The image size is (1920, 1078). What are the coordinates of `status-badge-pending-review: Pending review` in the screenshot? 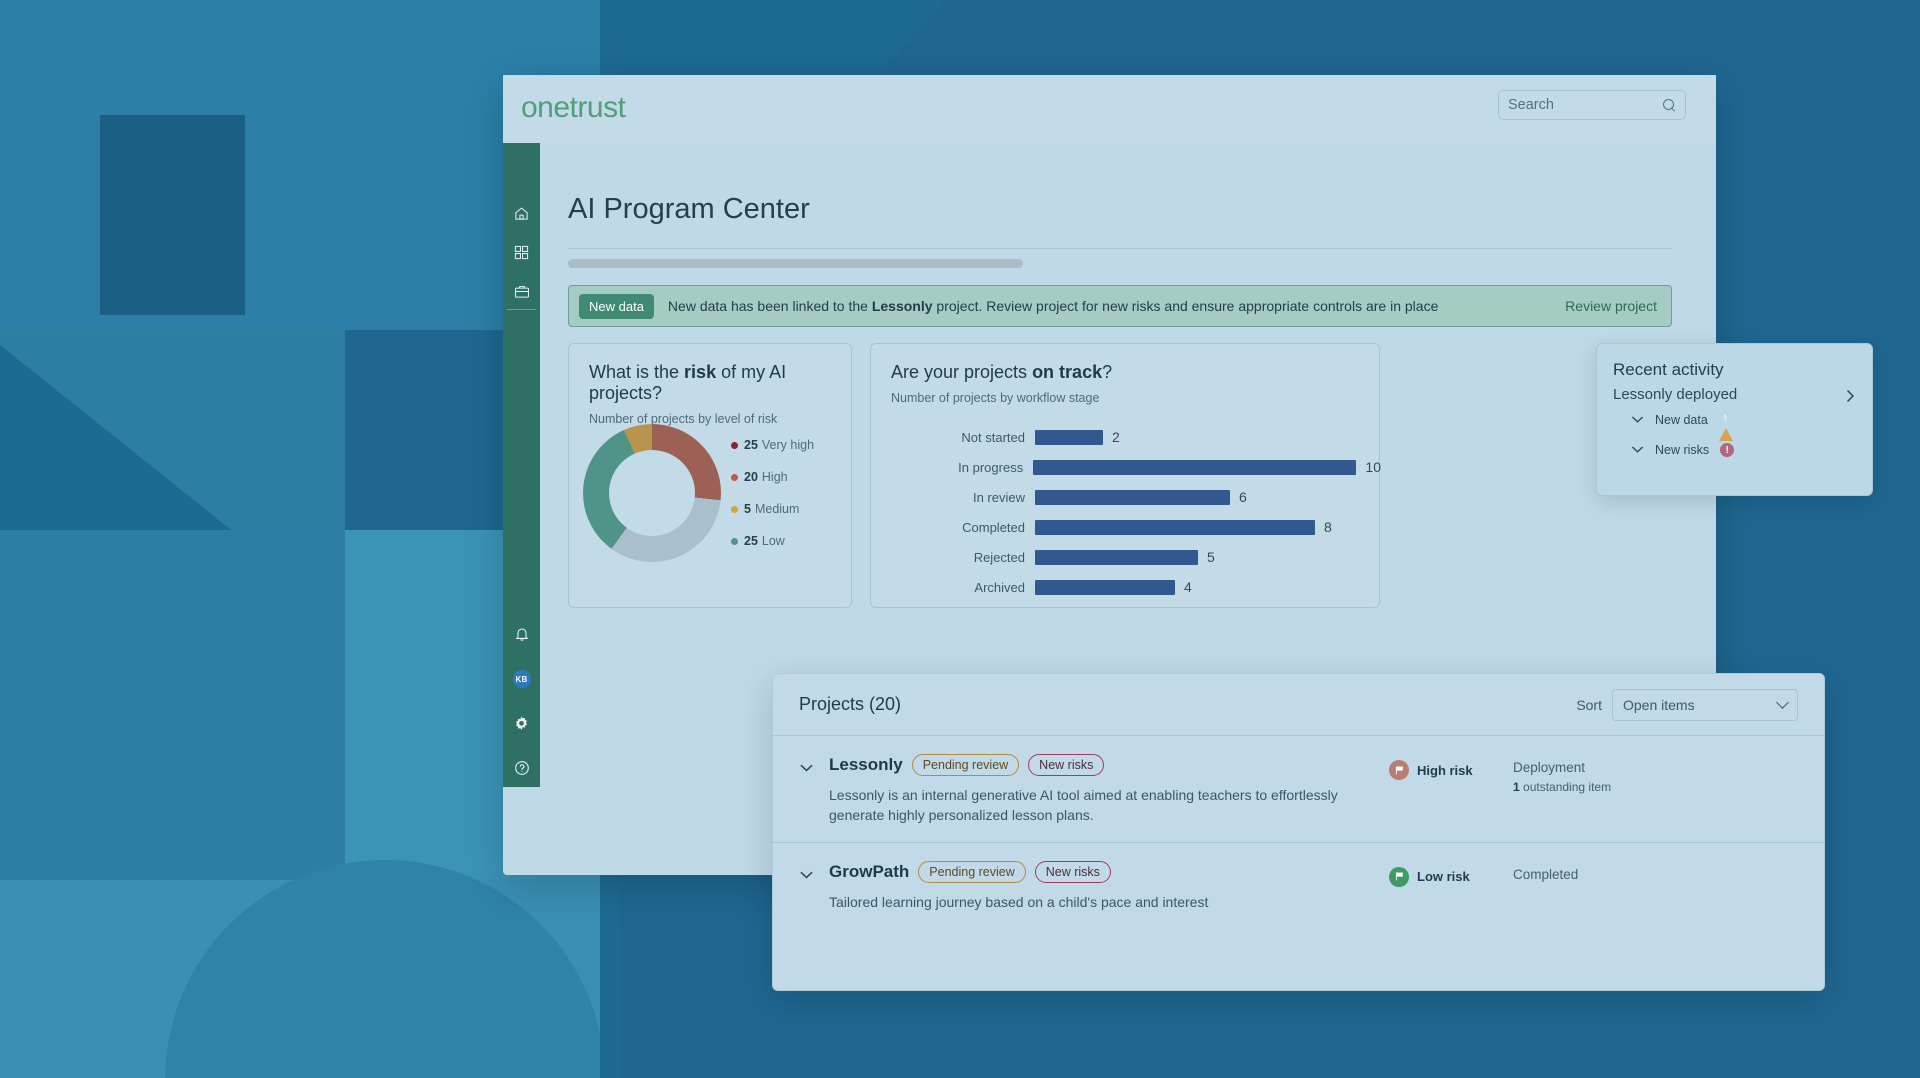 It's located at (972, 871).